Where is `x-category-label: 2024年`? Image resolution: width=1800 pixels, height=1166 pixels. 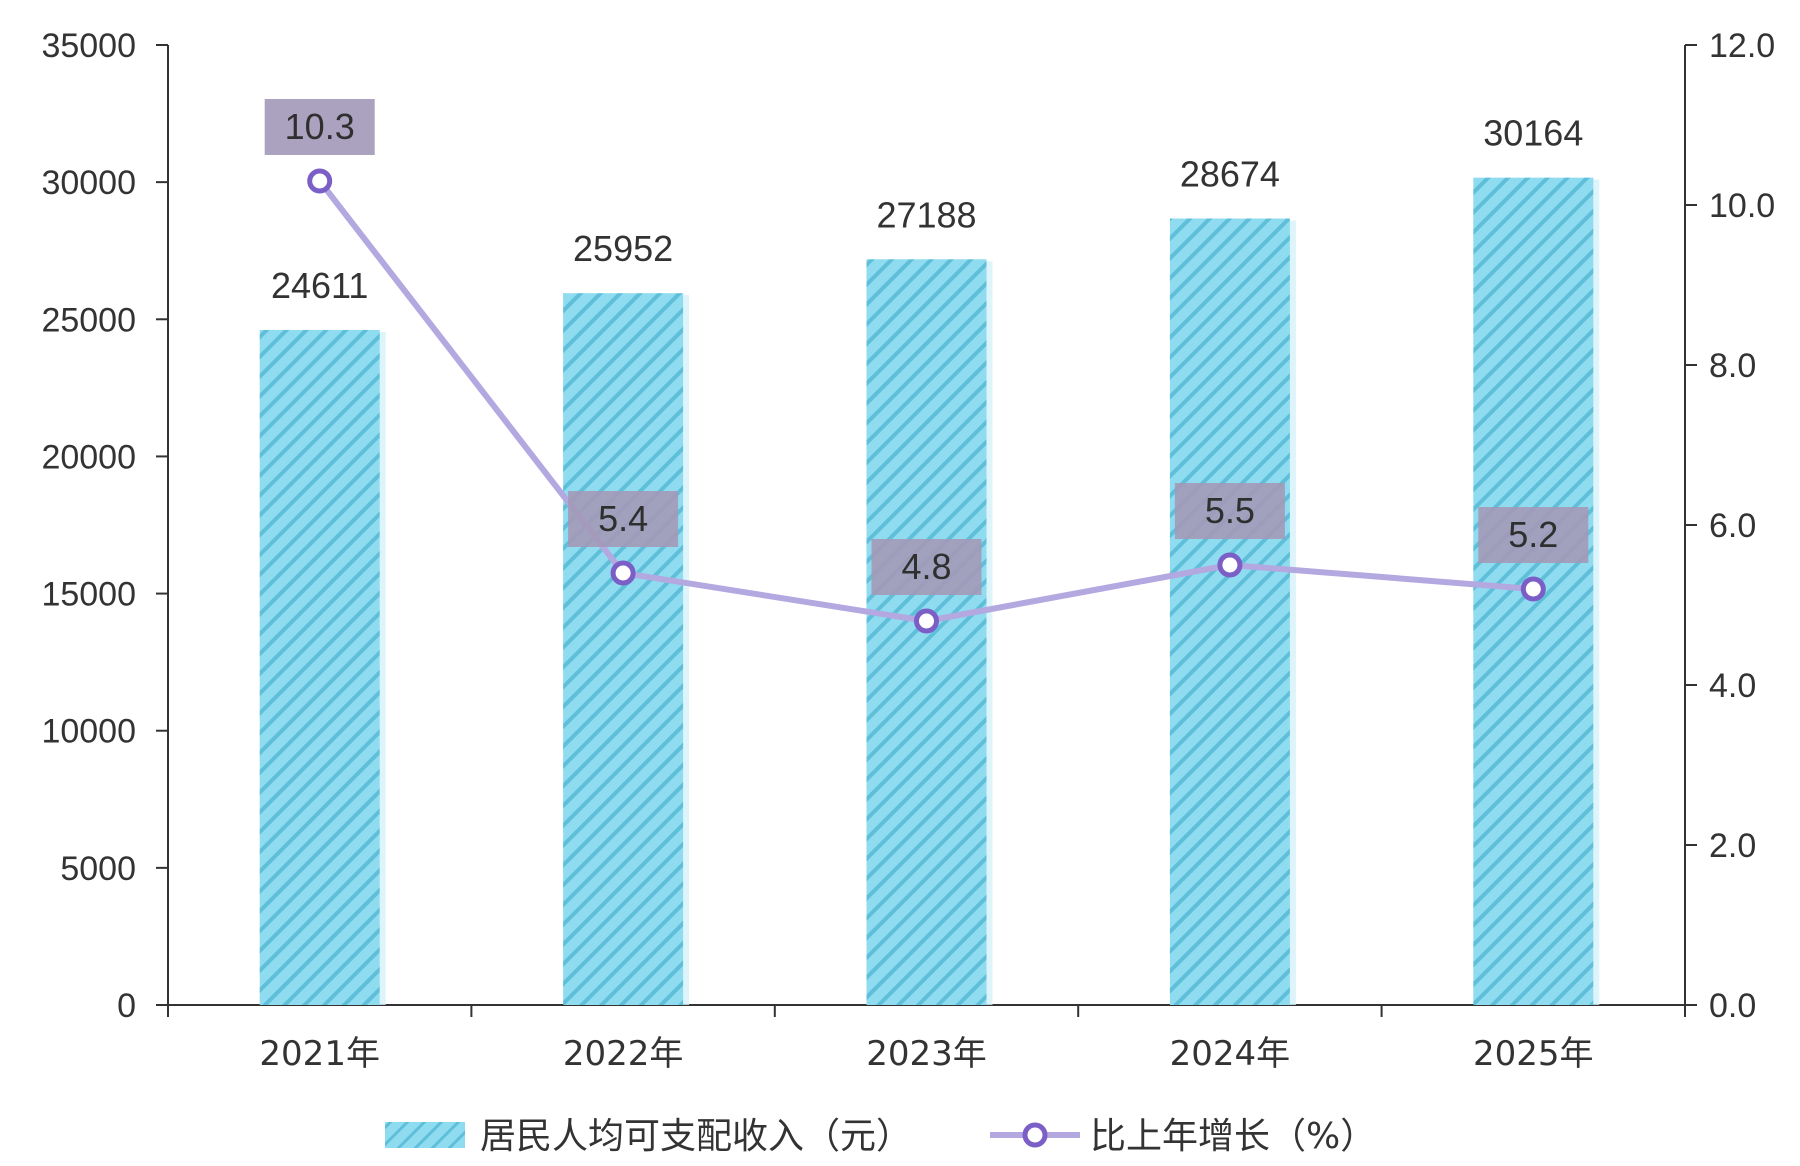
x-category-label: 2024年 is located at coordinates (1230, 1054).